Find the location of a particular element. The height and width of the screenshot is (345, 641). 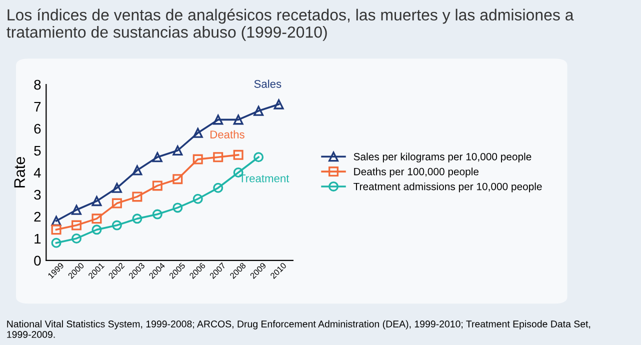

legend-label: Sales per kilograms per 10,000 people is located at coordinates (443, 157).